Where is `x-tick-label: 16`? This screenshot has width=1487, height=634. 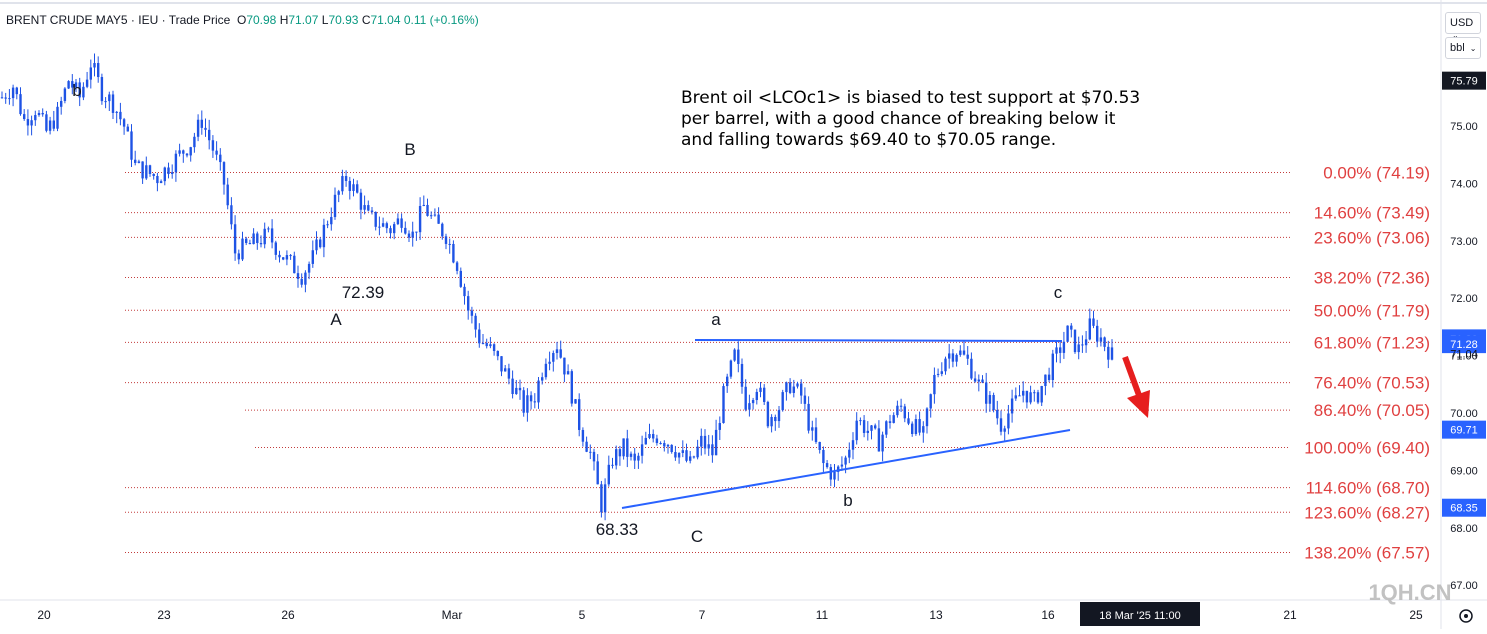
x-tick-label: 16 is located at coordinates (1048, 615).